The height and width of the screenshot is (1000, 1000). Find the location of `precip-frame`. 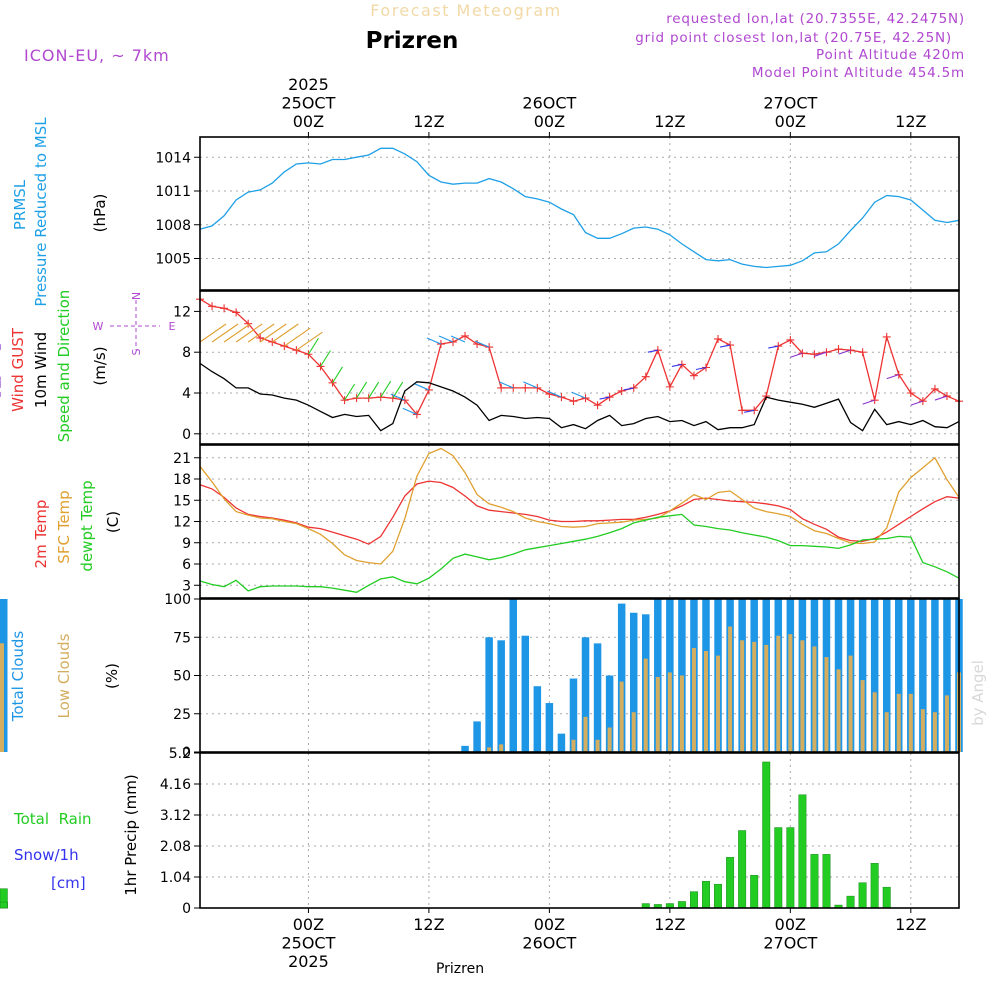

precip-frame is located at coordinates (579, 830).